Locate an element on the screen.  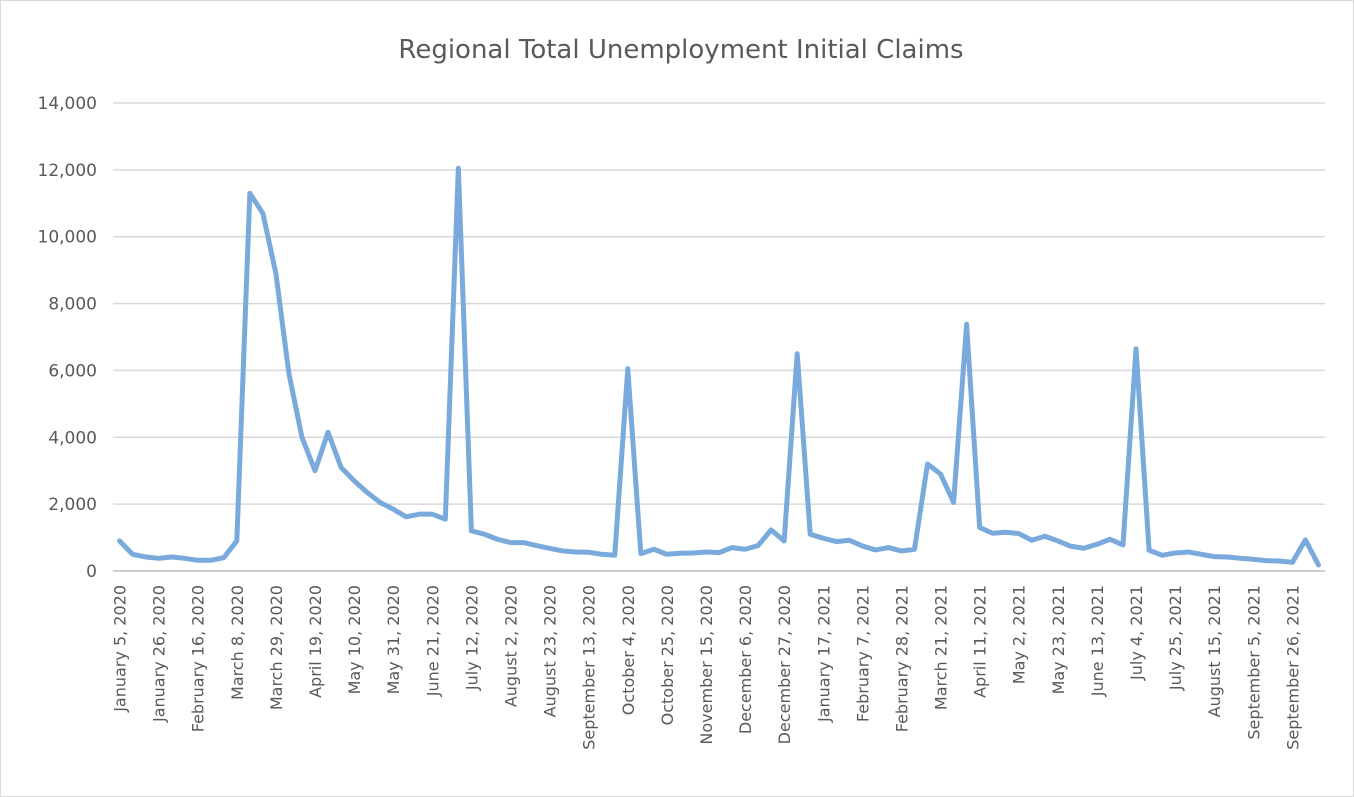
x-tick-label: February 16, 2020 is located at coordinates (198, 658).